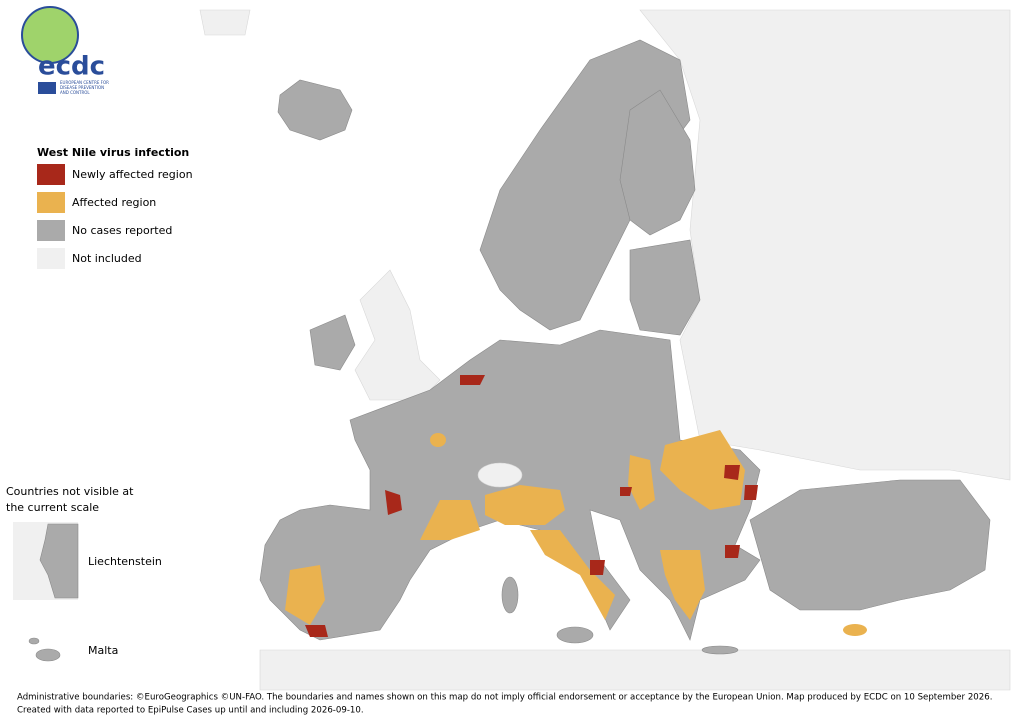 This screenshot has width=1024, height=724. I want to click on legend-label: Newly affected region, so click(132, 174).